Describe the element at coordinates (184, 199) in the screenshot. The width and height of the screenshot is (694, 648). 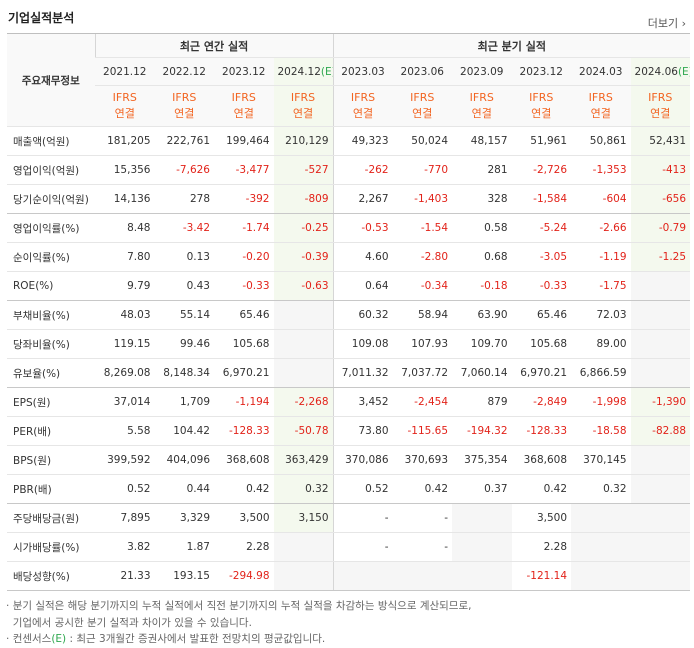
I see `value-cell: 278` at that location.